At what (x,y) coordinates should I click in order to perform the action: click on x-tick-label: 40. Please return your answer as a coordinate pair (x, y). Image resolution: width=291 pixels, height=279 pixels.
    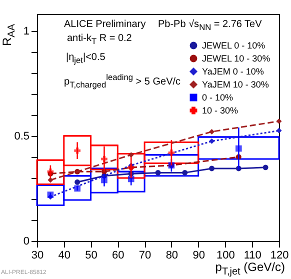
    Looking at the image, I should click on (64, 256).